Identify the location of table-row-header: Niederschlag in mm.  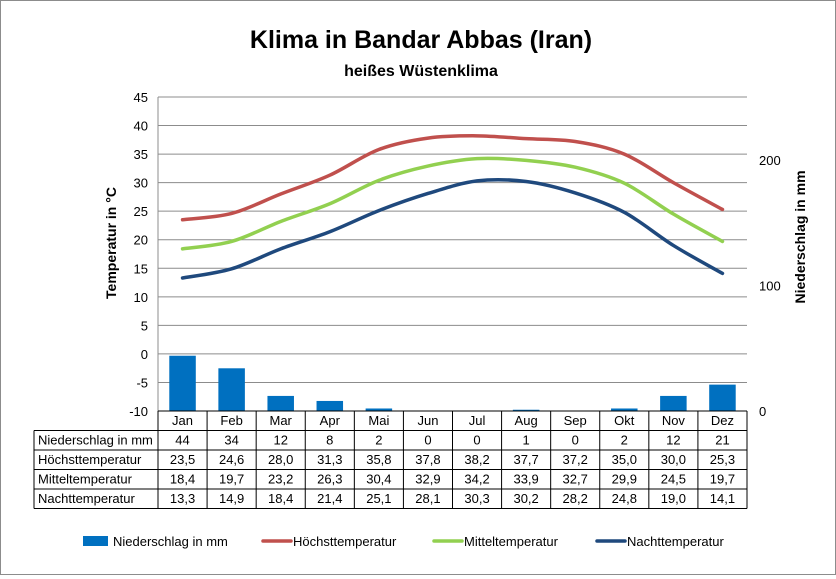
(95, 440).